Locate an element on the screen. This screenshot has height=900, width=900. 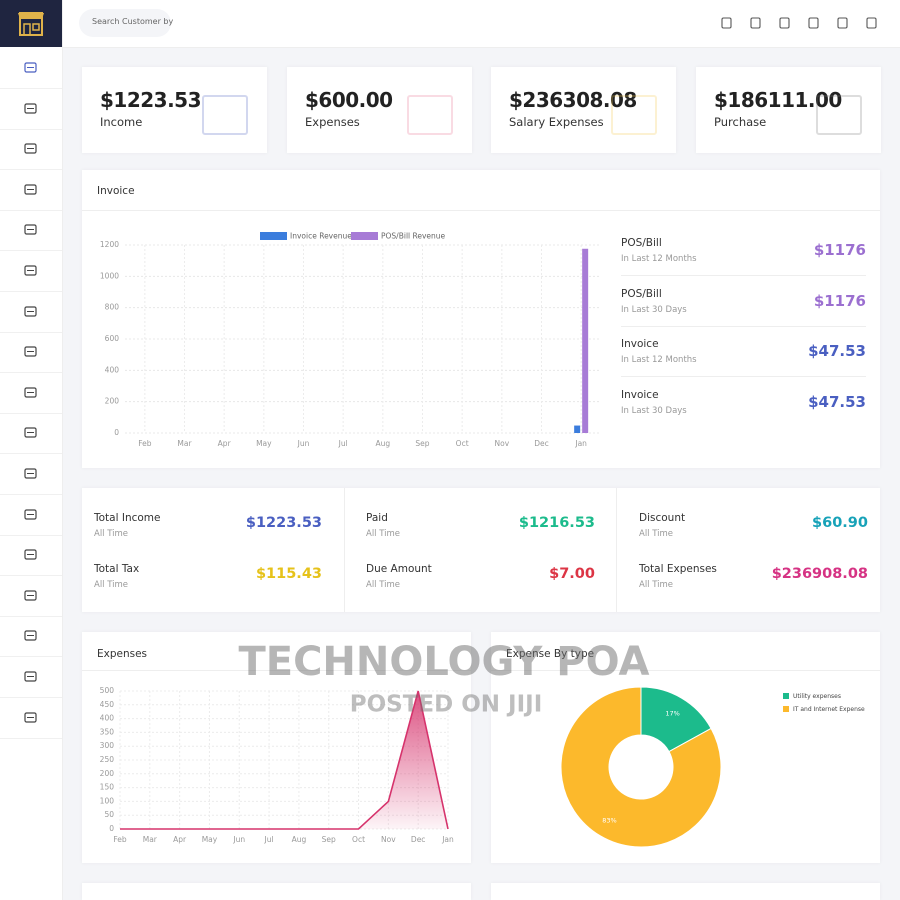
summary-panel is located at coordinates (481, 550).